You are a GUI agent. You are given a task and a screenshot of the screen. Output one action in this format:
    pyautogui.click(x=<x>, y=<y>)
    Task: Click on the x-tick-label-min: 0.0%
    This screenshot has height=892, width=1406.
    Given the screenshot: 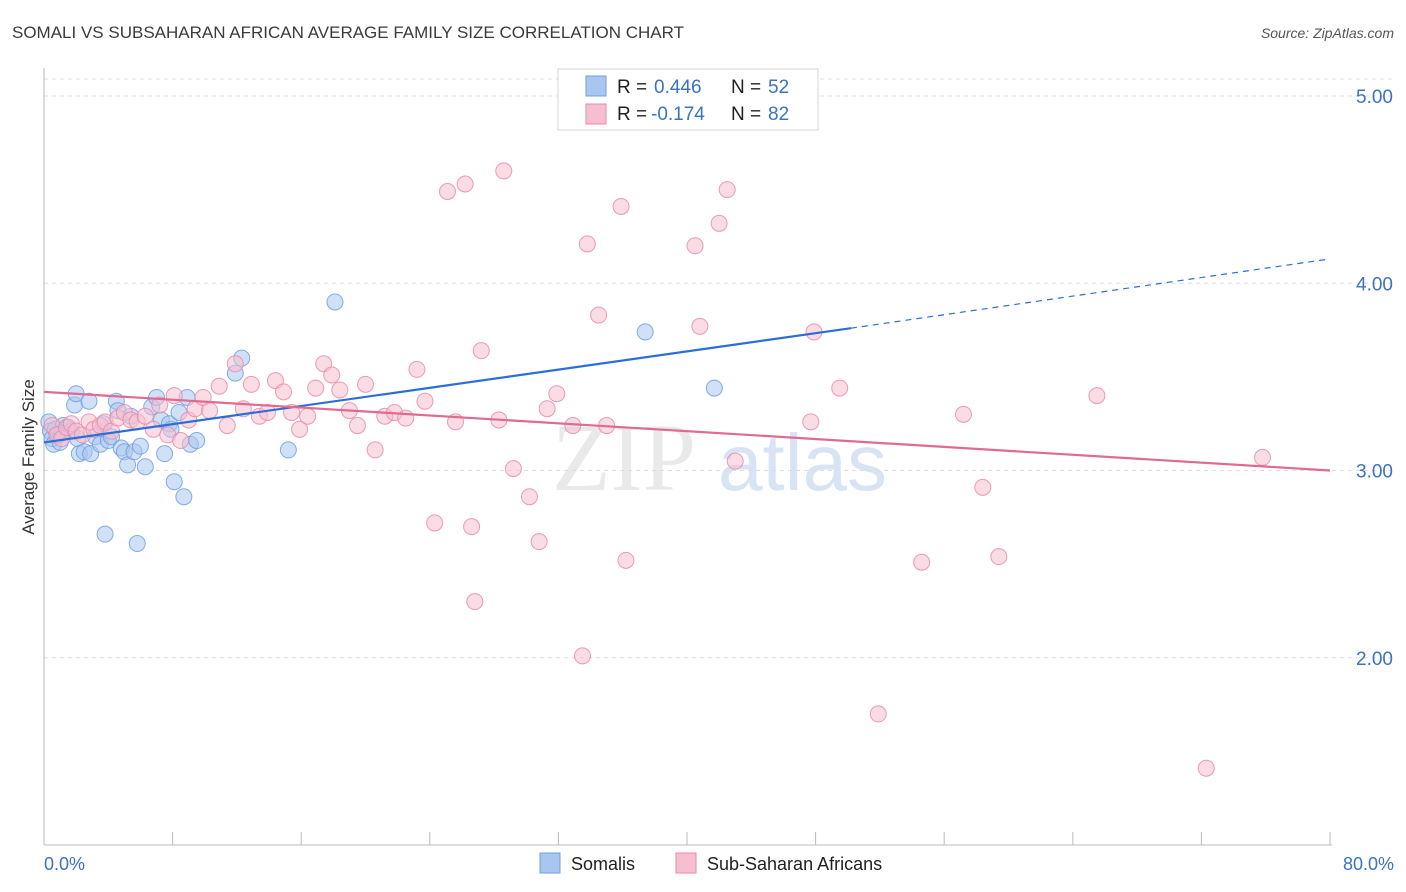 What is the action you would take?
    pyautogui.click(x=64, y=864)
    